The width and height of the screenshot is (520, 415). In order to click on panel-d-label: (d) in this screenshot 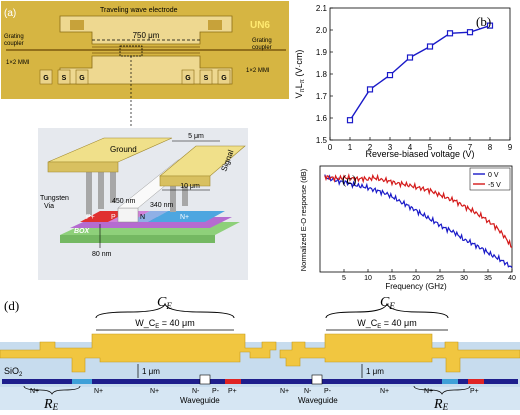, I will do `click(11, 305)`.